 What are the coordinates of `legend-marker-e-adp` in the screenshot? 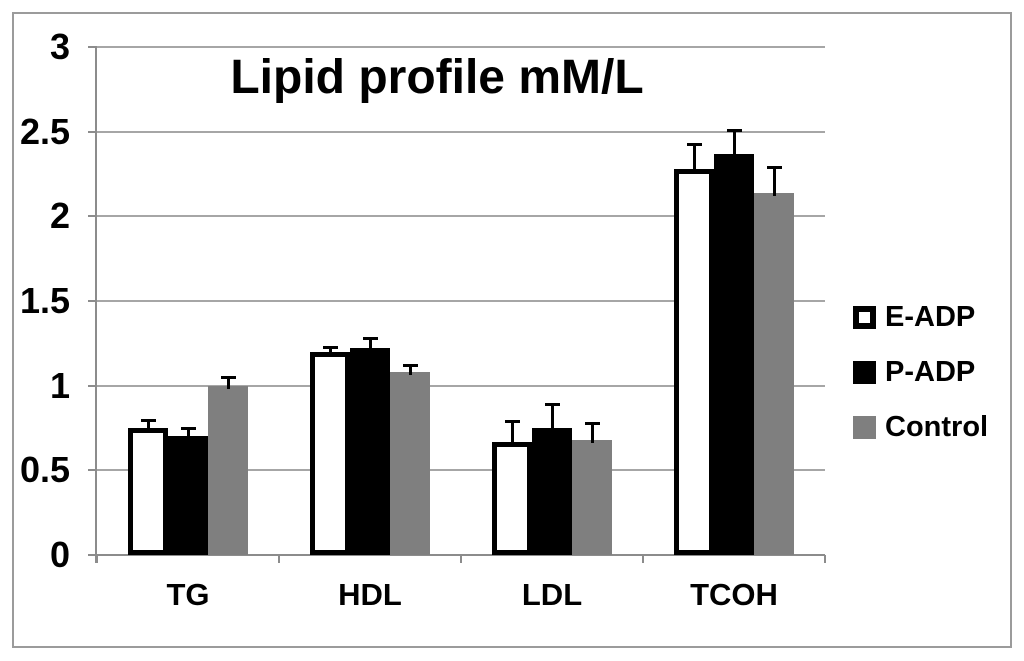 It's located at (864, 317).